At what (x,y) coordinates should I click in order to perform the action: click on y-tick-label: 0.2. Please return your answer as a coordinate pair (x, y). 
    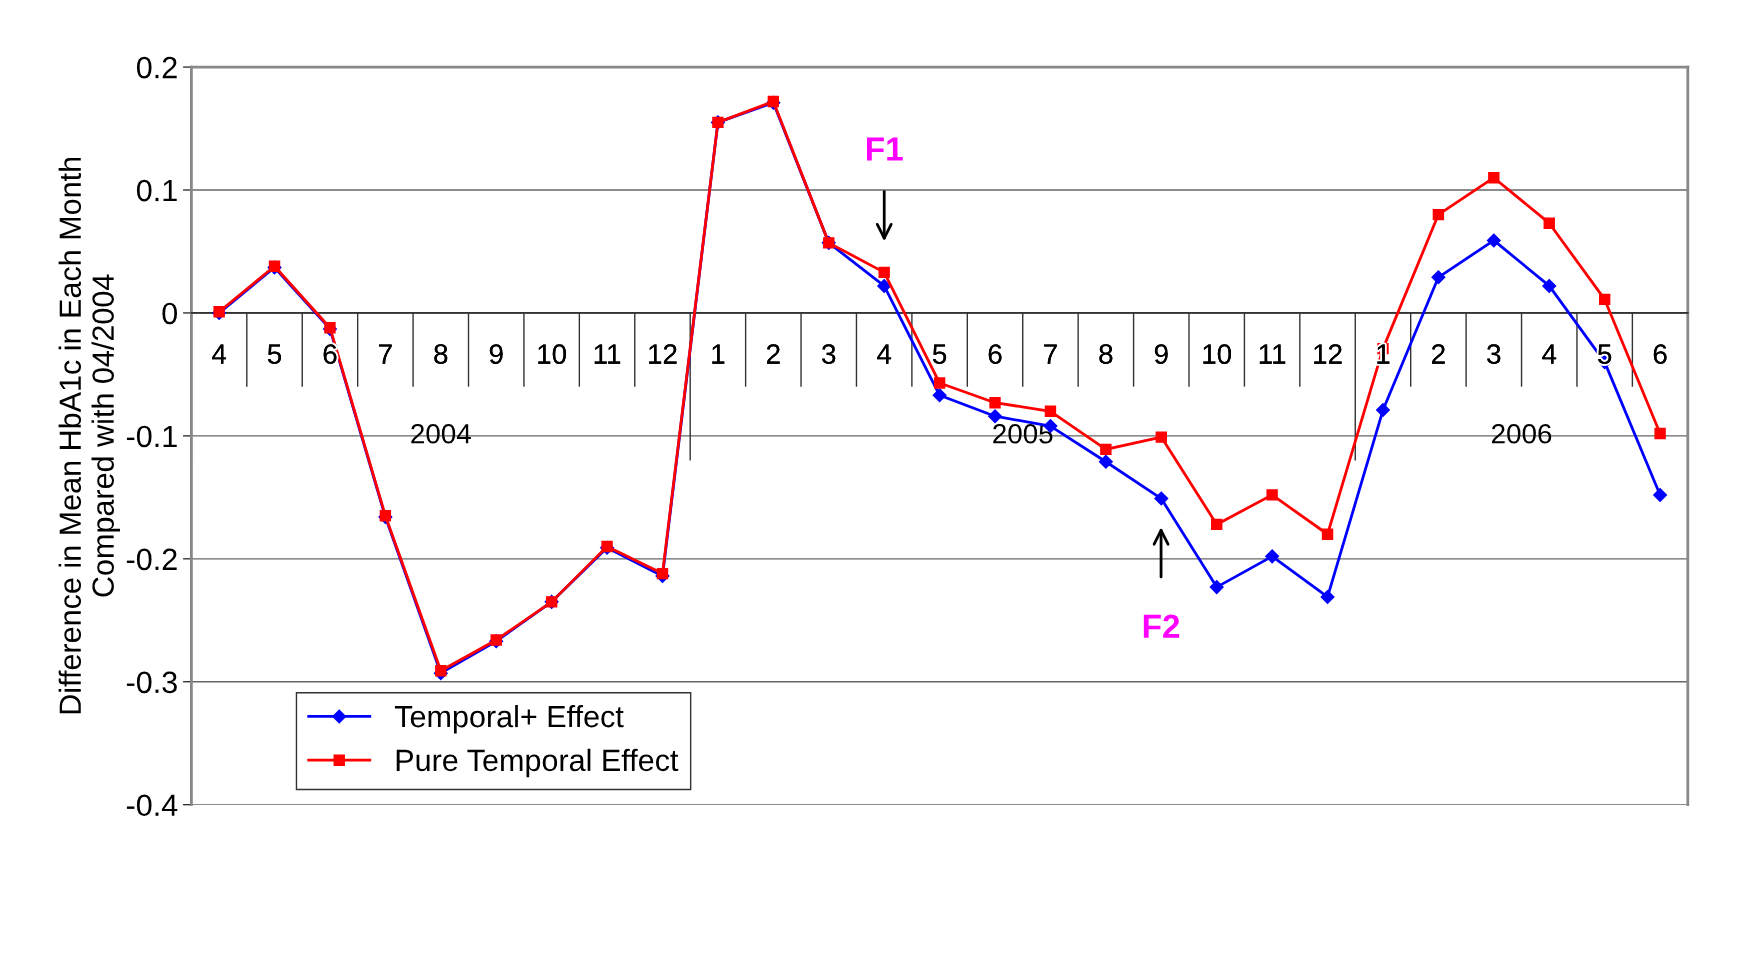
    Looking at the image, I should click on (156, 67).